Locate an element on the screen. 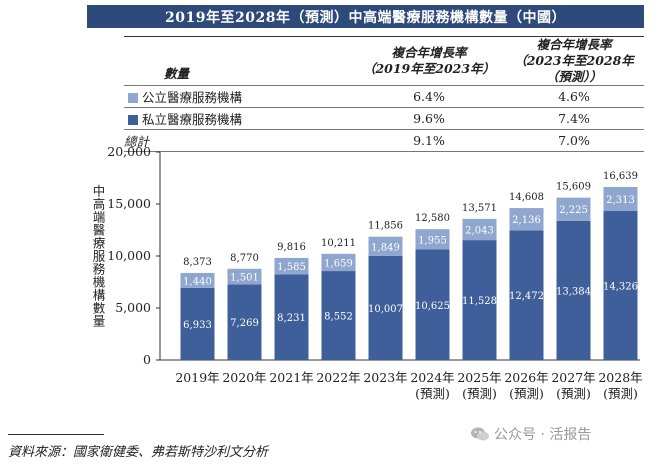  data-label-private: 13,384 is located at coordinates (573, 291).